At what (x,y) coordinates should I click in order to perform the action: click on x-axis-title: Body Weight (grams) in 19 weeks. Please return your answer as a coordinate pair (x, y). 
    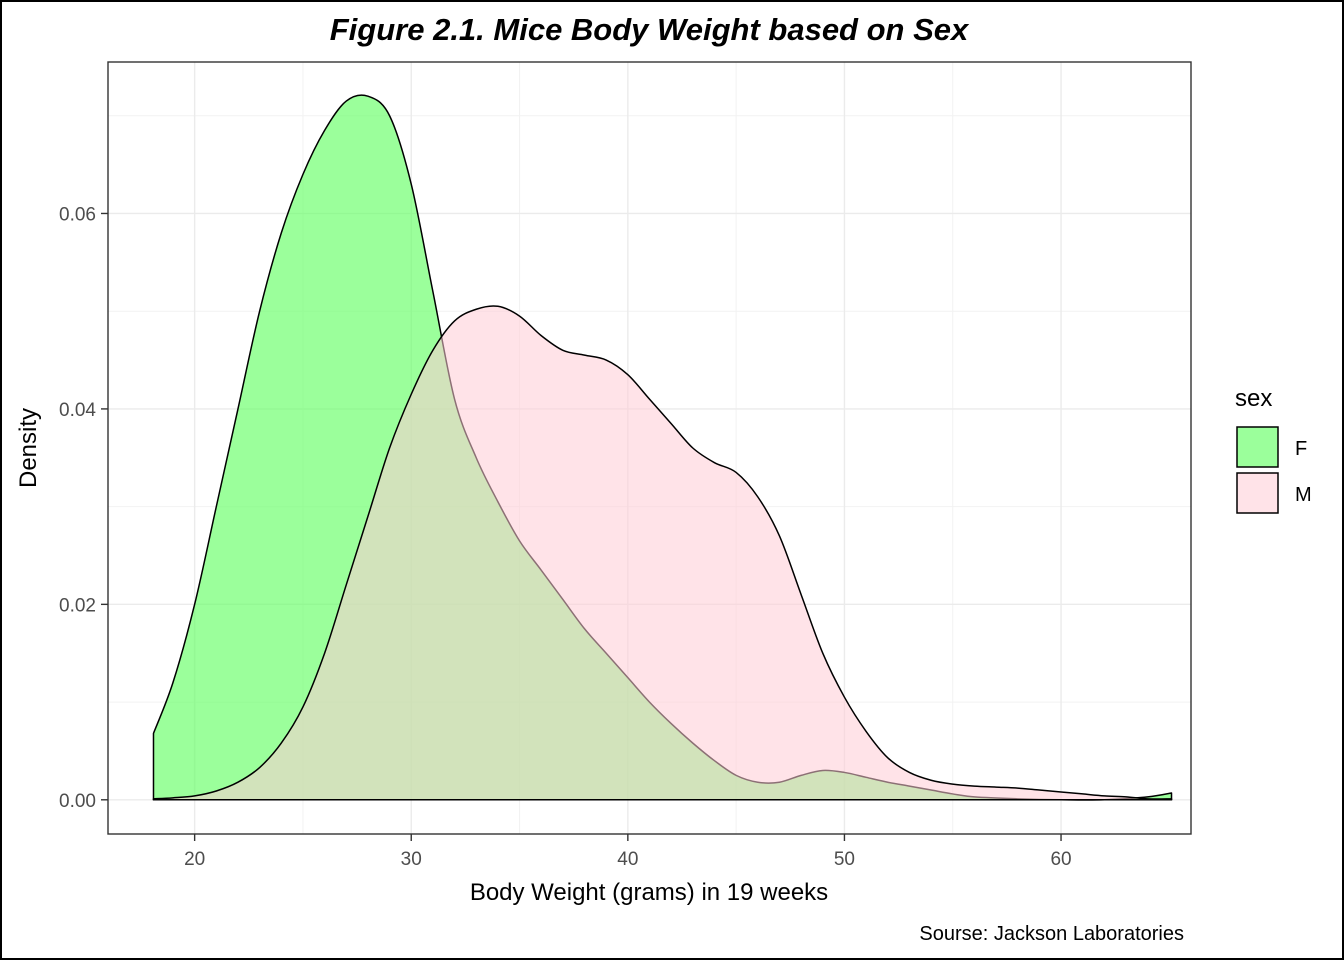
    Looking at the image, I should click on (649, 892).